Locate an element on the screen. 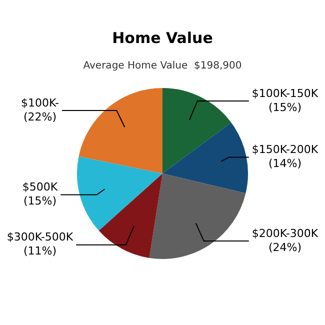 Image resolution: width=325 pixels, height=325 pixels. data-label: (11%) is located at coordinates (40, 251).